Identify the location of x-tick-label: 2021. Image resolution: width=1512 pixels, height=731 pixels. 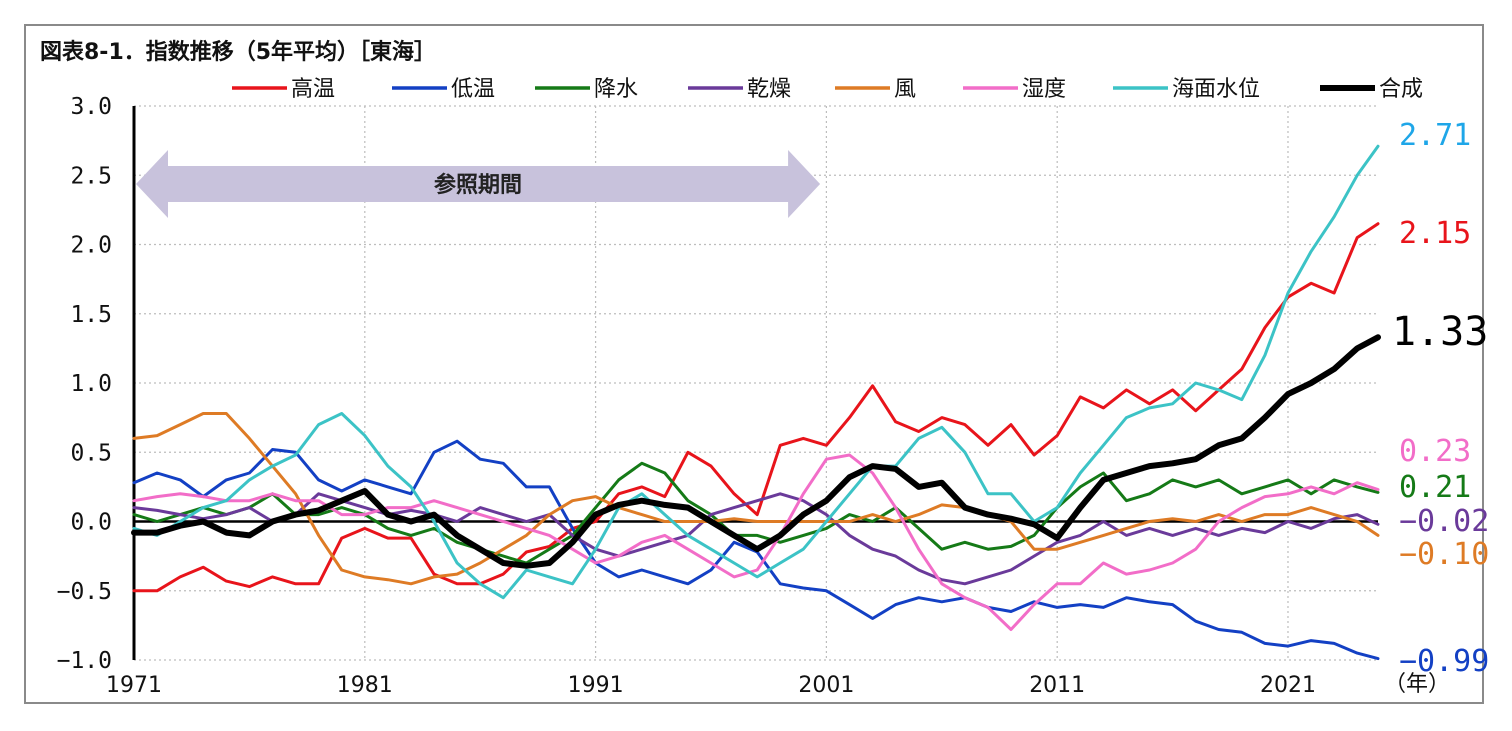
(1288, 685).